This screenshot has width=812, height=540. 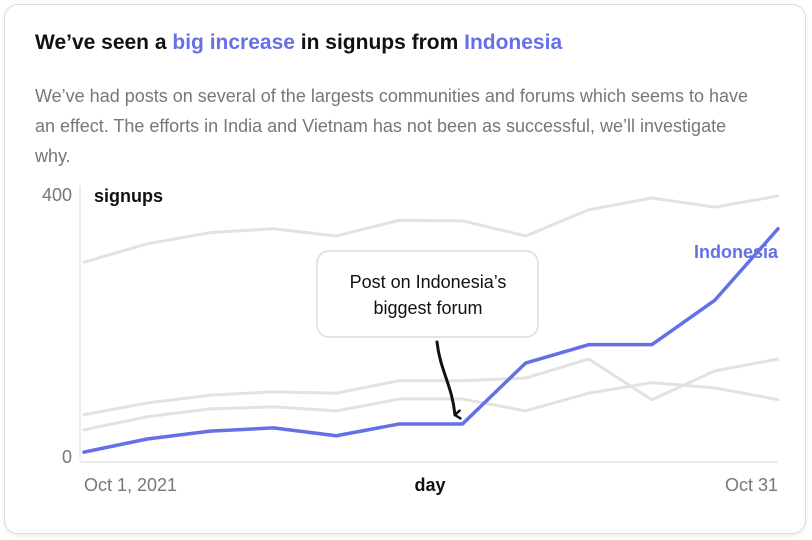 I want to click on x-tick-label: Oct 31, so click(x=751, y=485).